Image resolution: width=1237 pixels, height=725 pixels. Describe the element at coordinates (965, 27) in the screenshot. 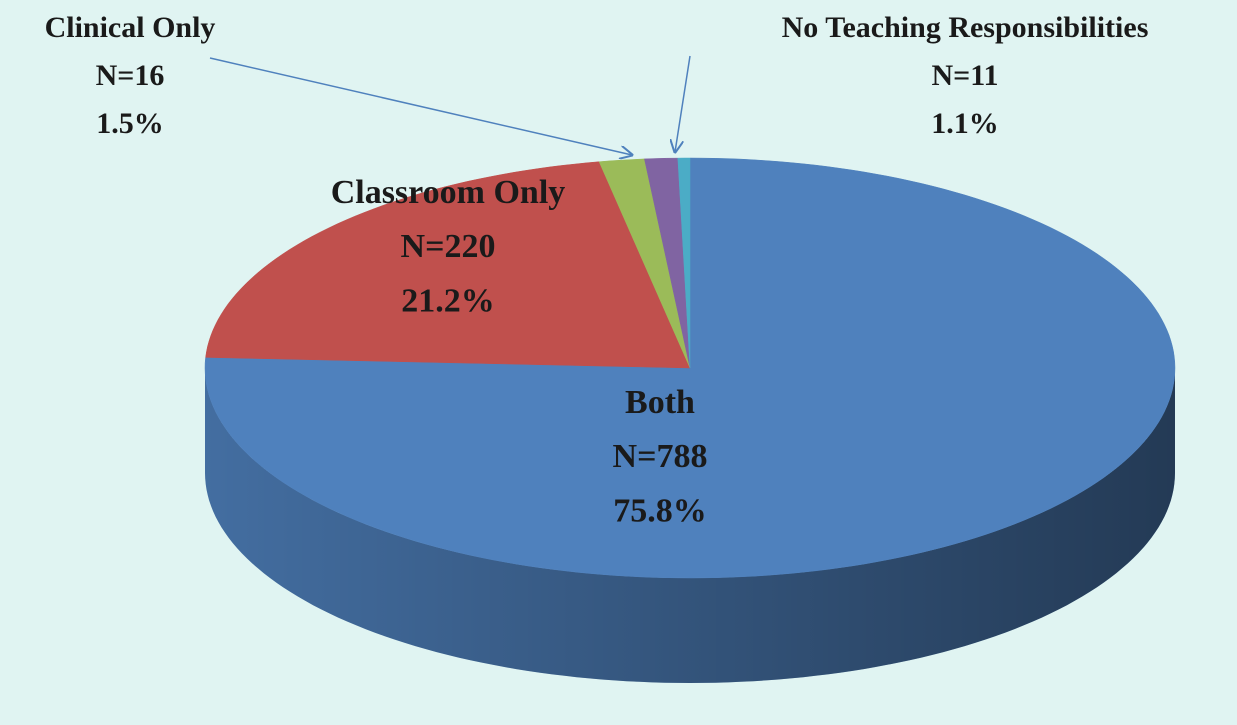

I see `slice-label: No Teaching Responsibilities` at that location.